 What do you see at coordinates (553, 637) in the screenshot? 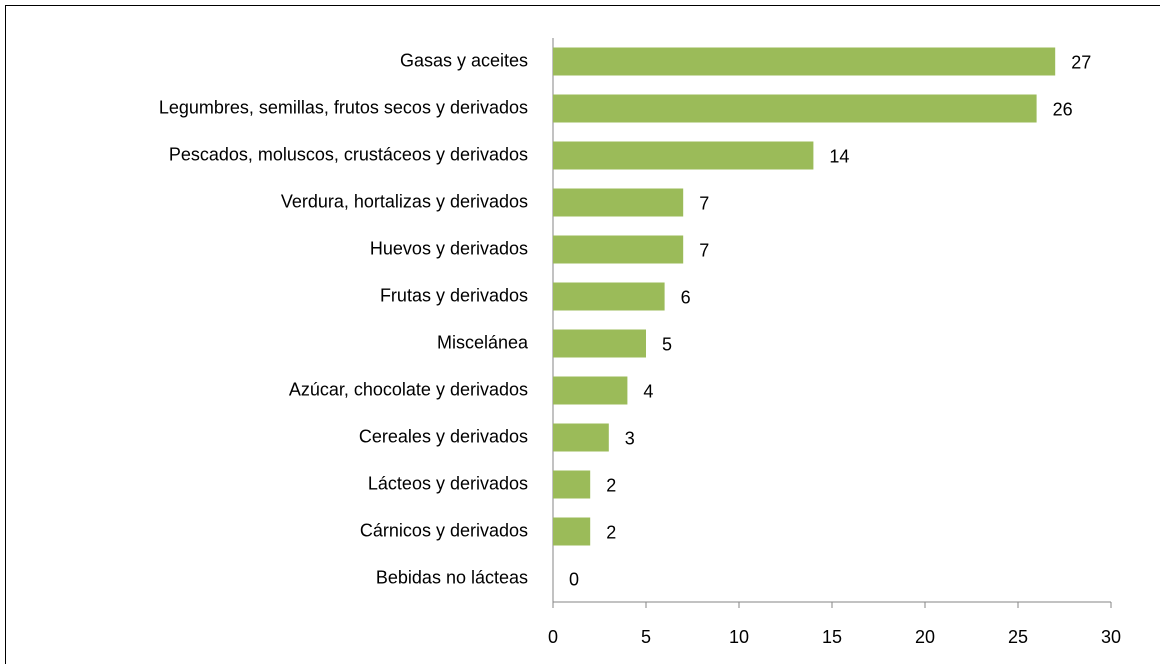
I see `x-tick-label: 0` at bounding box center [553, 637].